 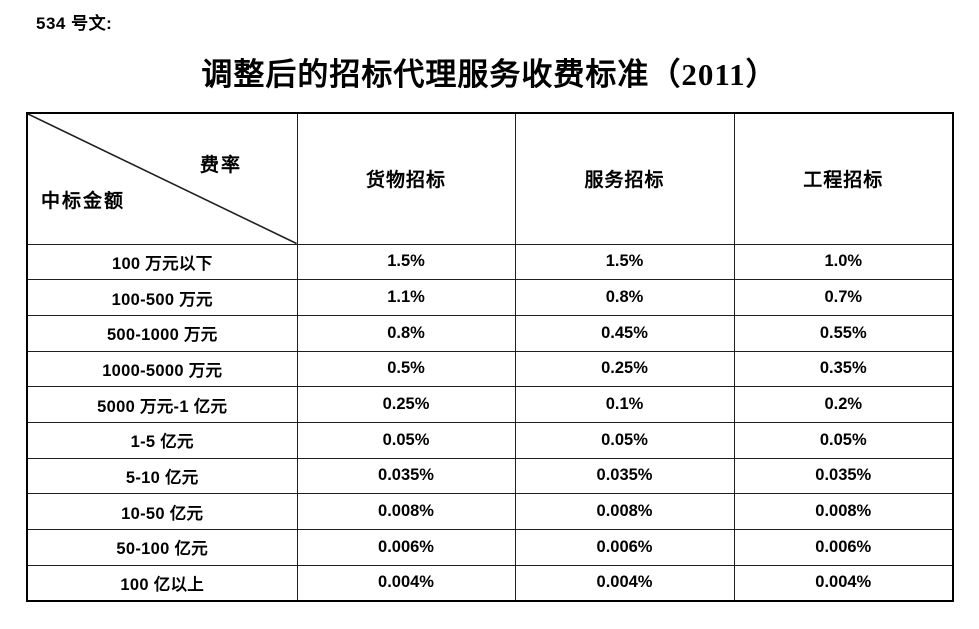 I want to click on rate-cell: 0.1%, so click(x=624, y=404).